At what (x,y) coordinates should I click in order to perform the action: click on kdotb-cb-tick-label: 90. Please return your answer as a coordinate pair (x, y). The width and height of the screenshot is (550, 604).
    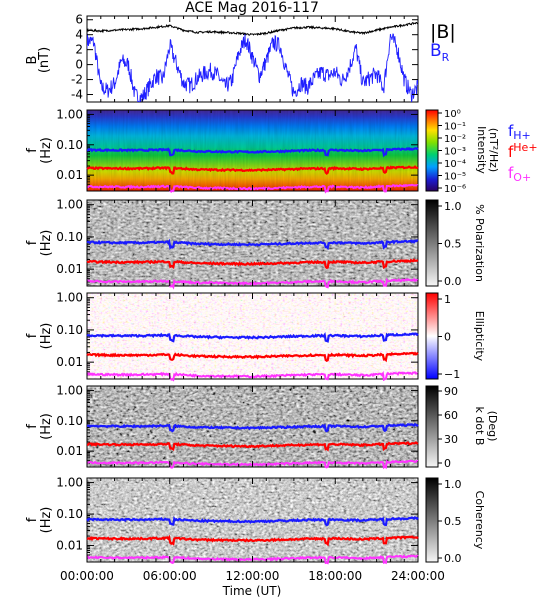
    Looking at the image, I should click on (451, 391).